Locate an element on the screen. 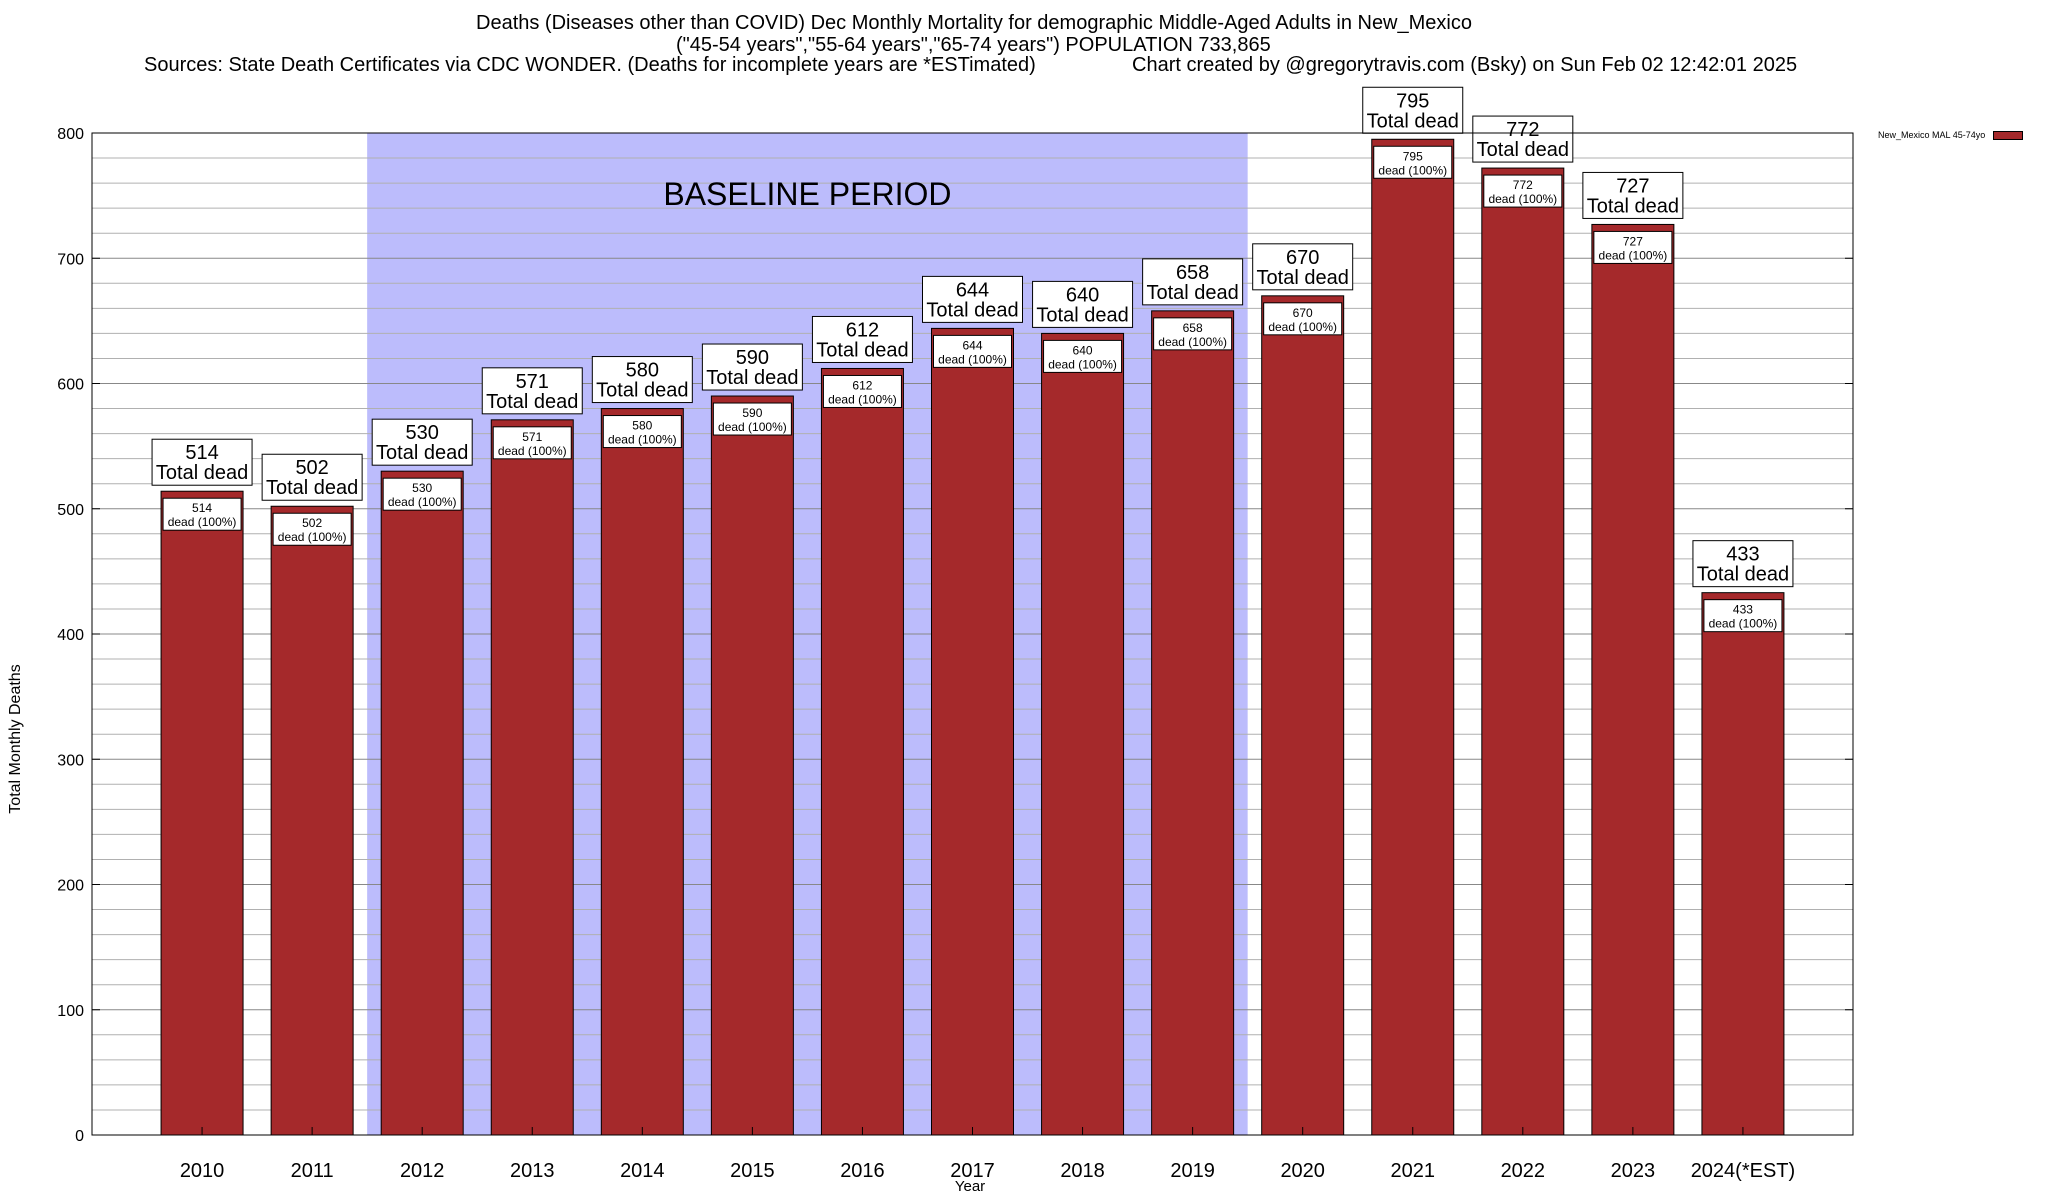 This screenshot has height=1200, width=2048. x-tick-label: 2015 is located at coordinates (752, 1171).